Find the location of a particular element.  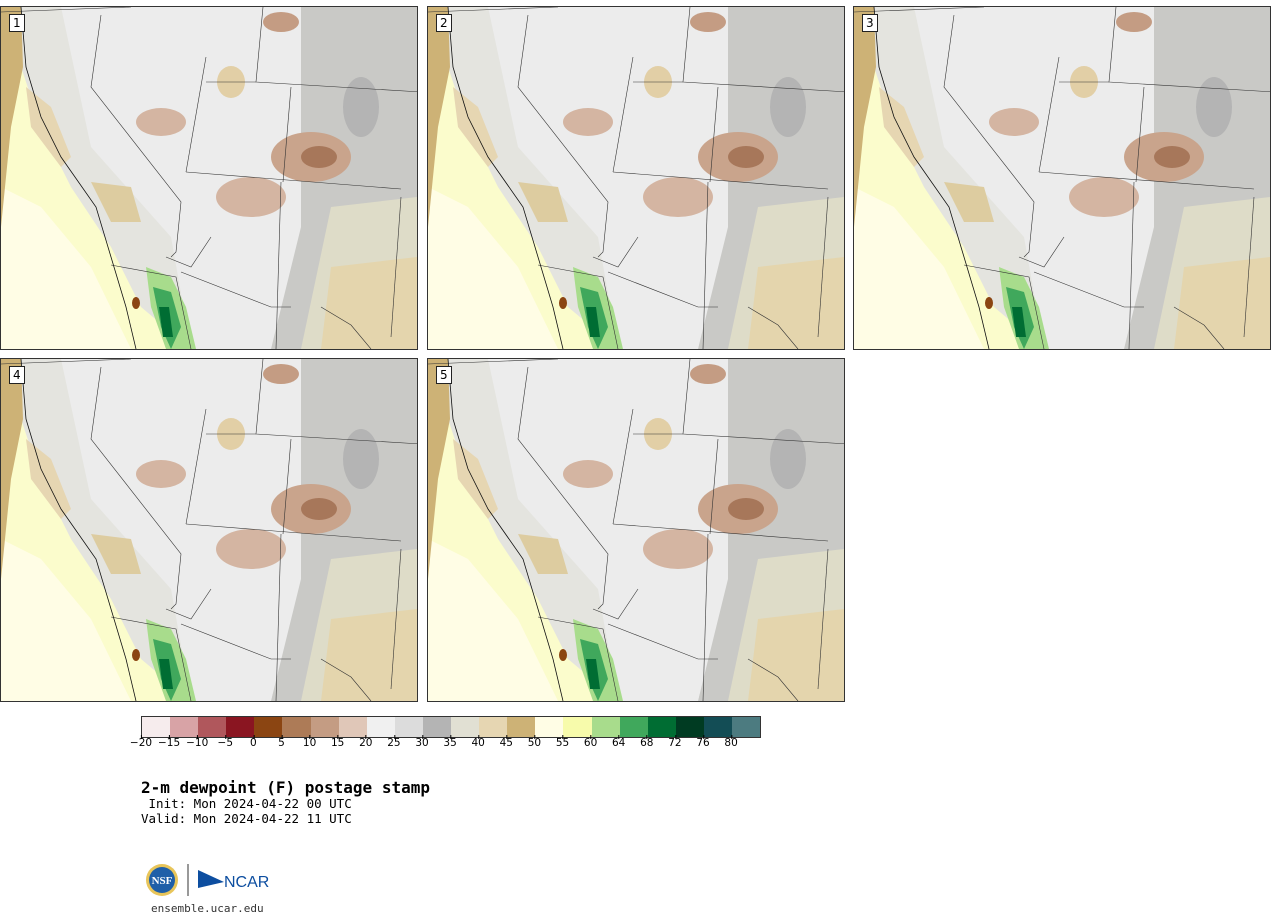

legend-tick-label: 68 is located at coordinates (647, 742).